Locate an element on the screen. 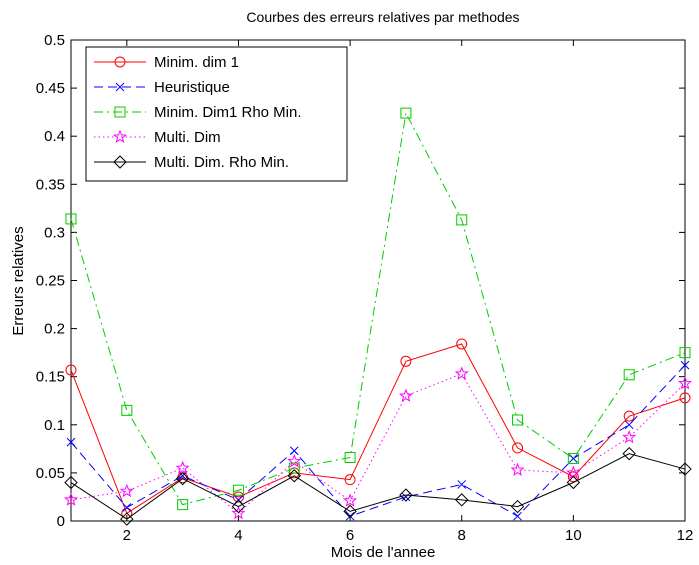 The image size is (699, 565). y-tick-label: 0.35 is located at coordinates (50, 184).